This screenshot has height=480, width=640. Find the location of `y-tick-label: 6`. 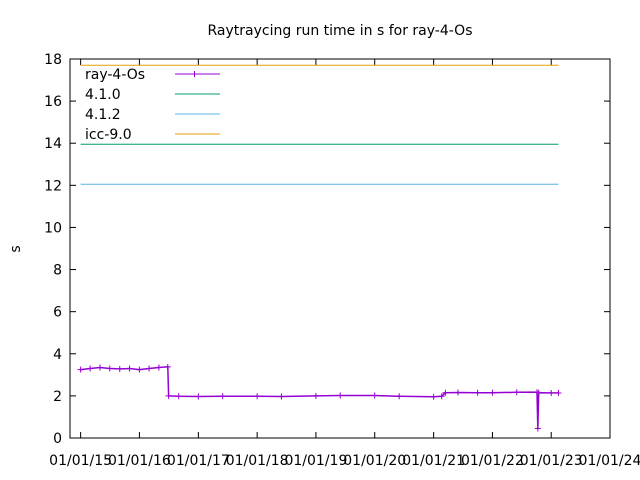

y-tick-label: 6 is located at coordinates (57, 313).